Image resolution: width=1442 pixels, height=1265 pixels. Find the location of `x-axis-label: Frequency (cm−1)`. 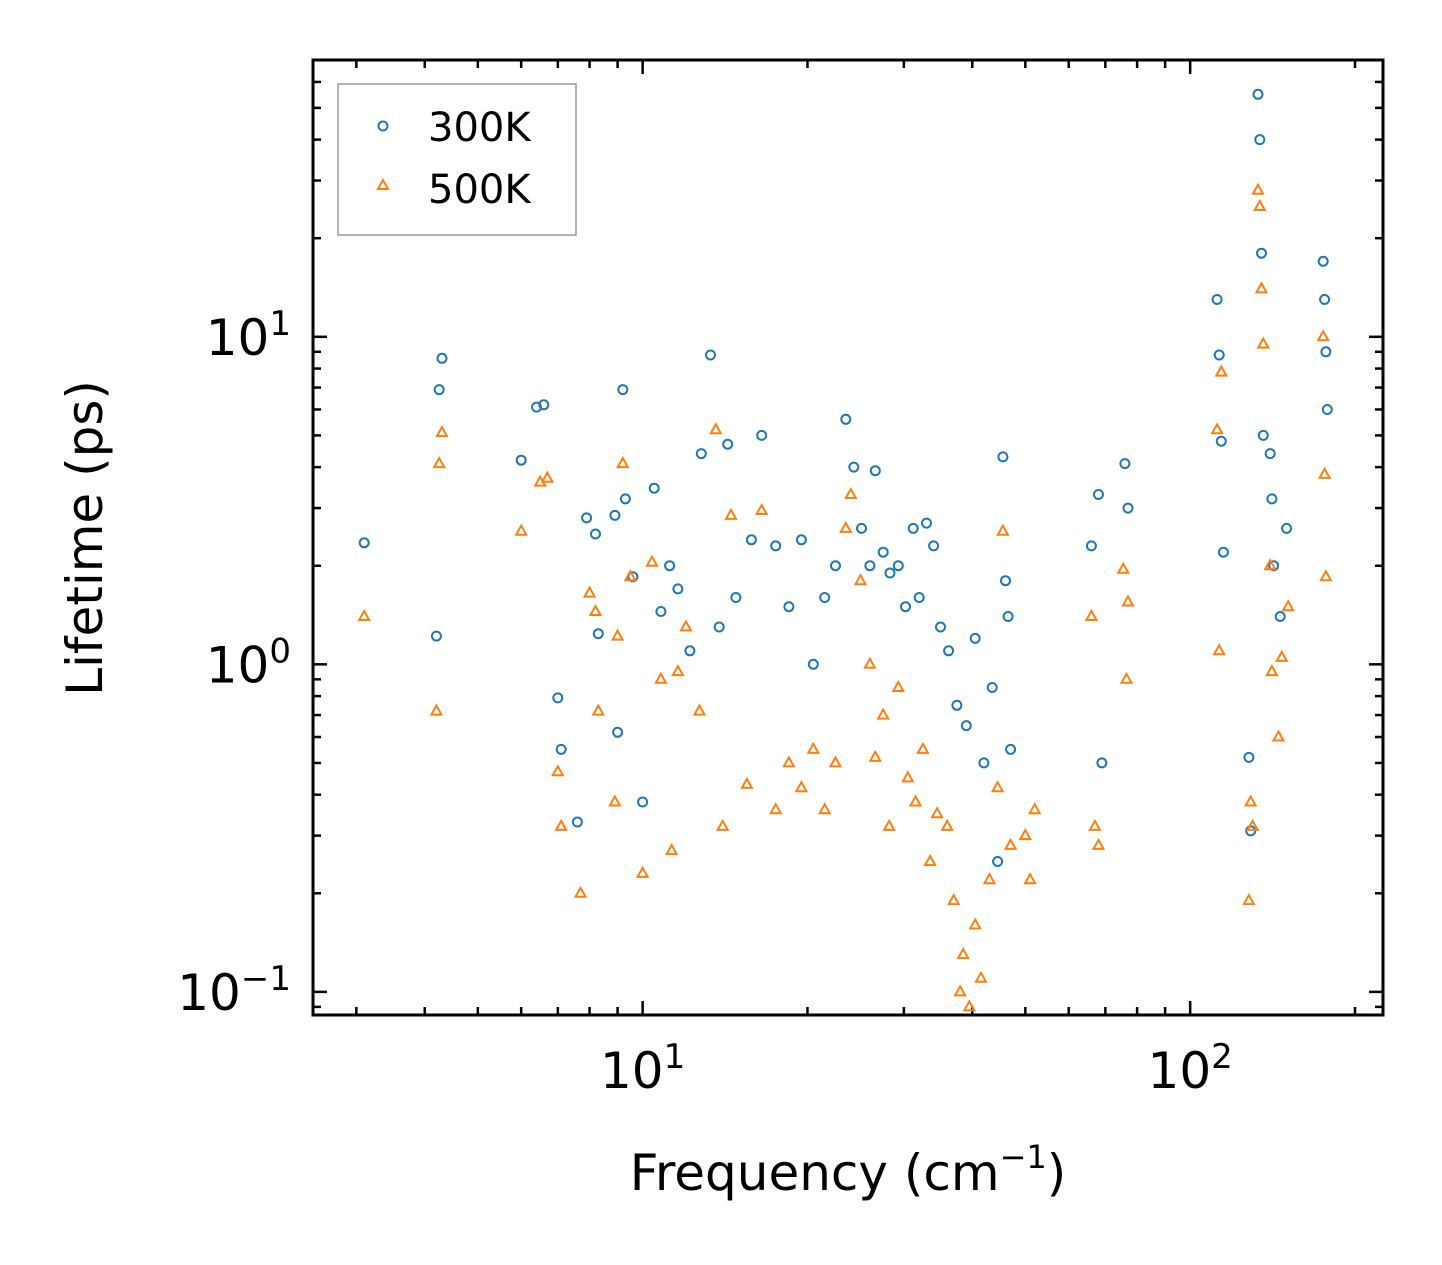

x-axis-label: Frequency (cm−1) is located at coordinates (848, 1170).